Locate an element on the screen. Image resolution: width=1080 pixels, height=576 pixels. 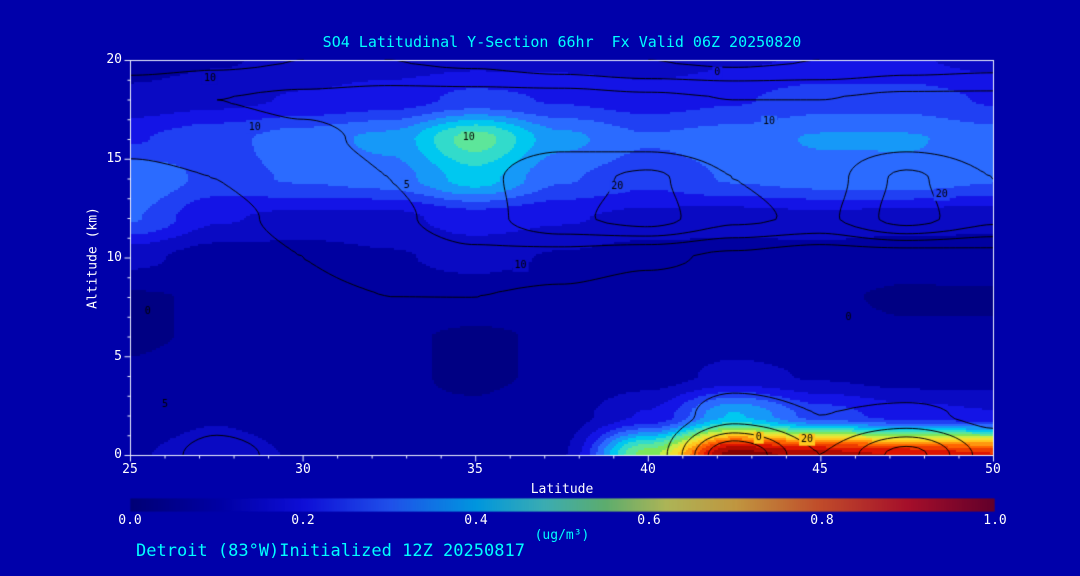
x-tick-label: 40 is located at coordinates (648, 469).